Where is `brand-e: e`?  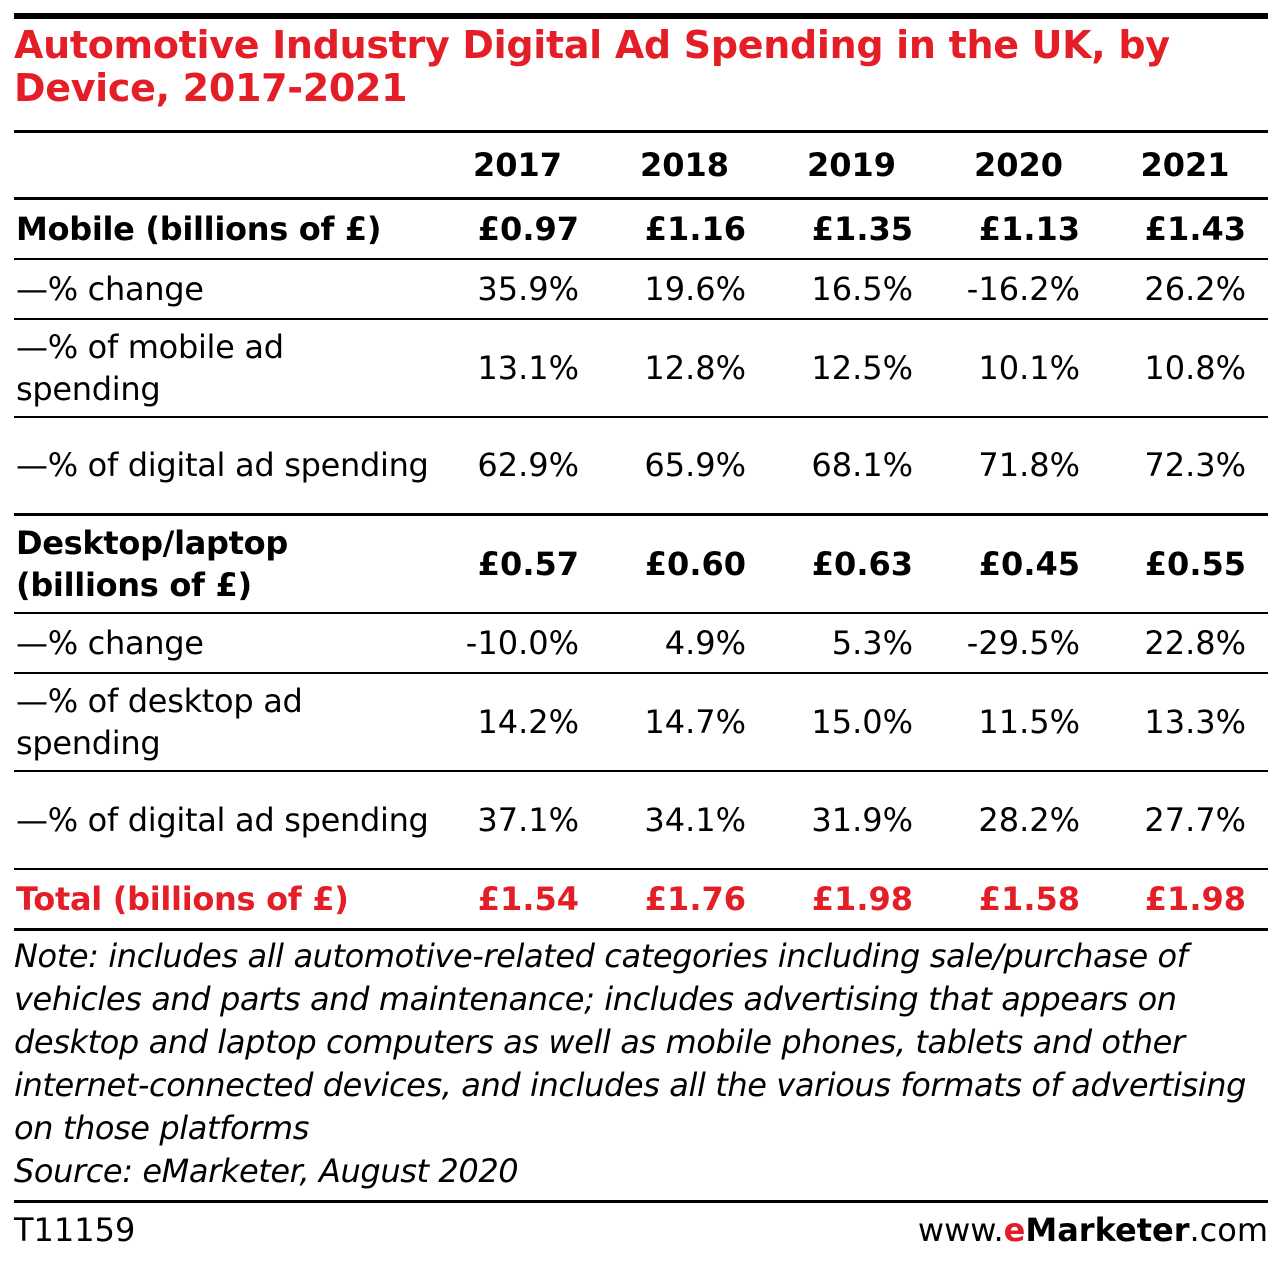
brand-e: e is located at coordinates (1014, 1230).